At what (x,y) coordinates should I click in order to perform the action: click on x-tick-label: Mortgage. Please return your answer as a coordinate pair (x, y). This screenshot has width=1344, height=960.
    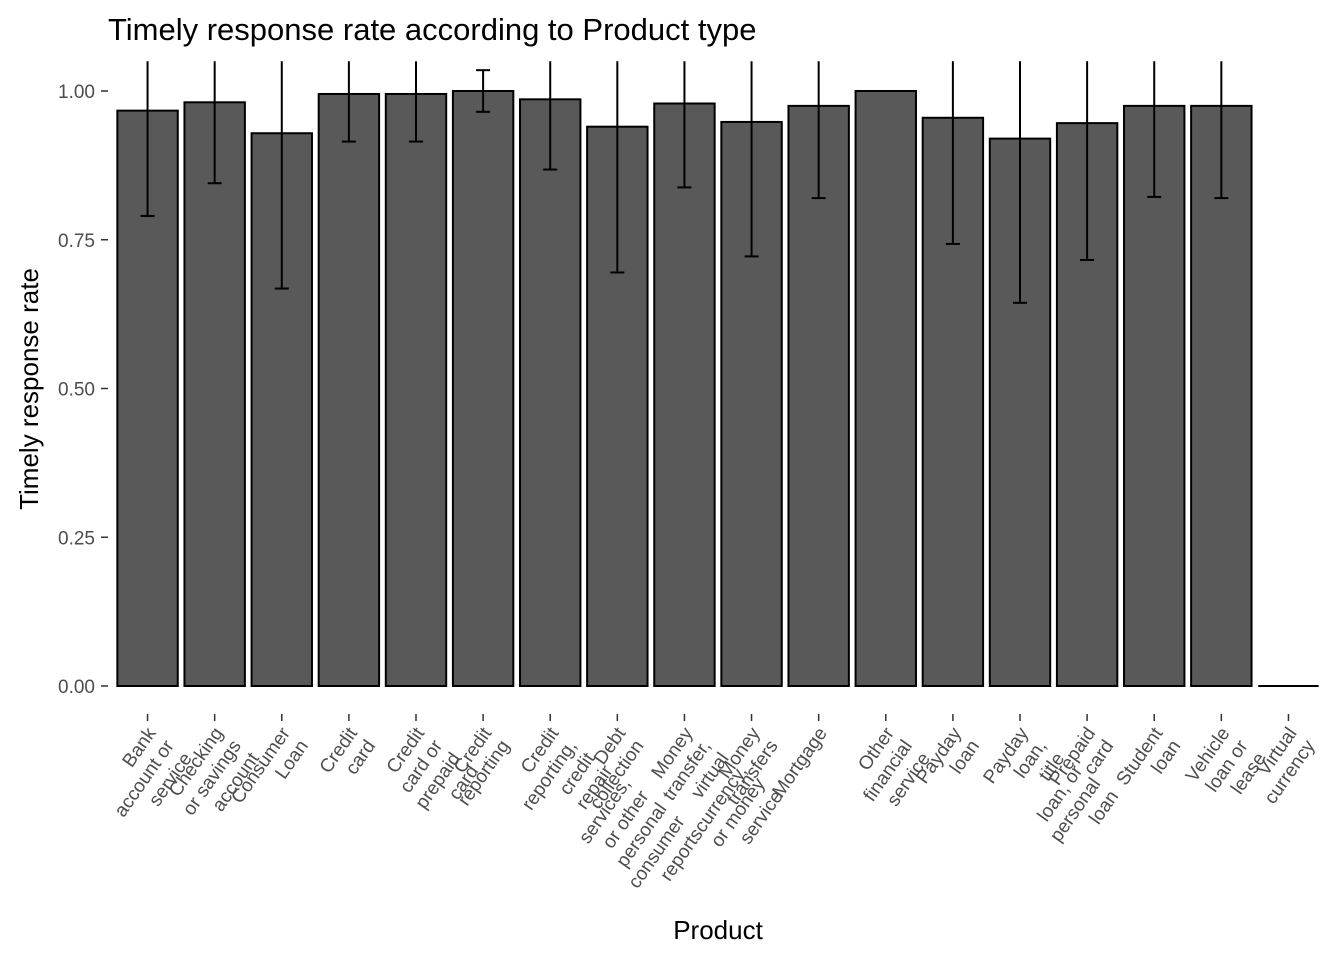
    Looking at the image, I should click on (800, 763).